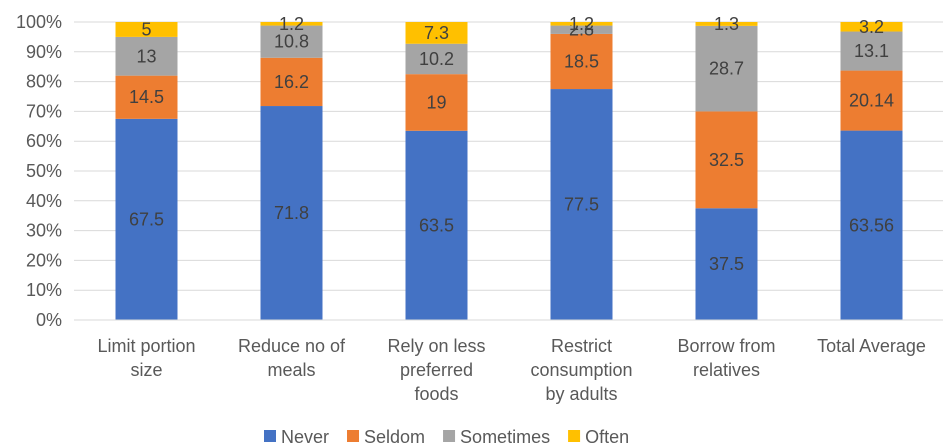  What do you see at coordinates (44, 201) in the screenshot?
I see `y-tick-label: 40%` at bounding box center [44, 201].